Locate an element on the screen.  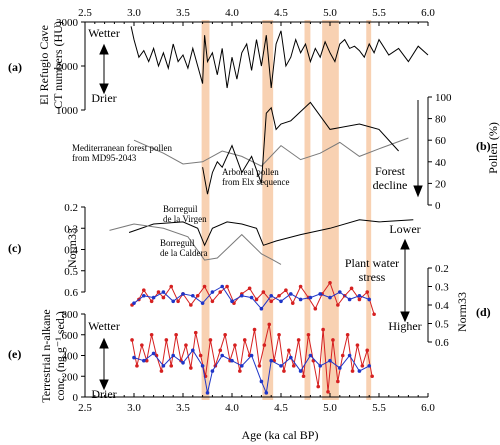
wetter-e-label: Wetter is located at coordinates (104, 326).